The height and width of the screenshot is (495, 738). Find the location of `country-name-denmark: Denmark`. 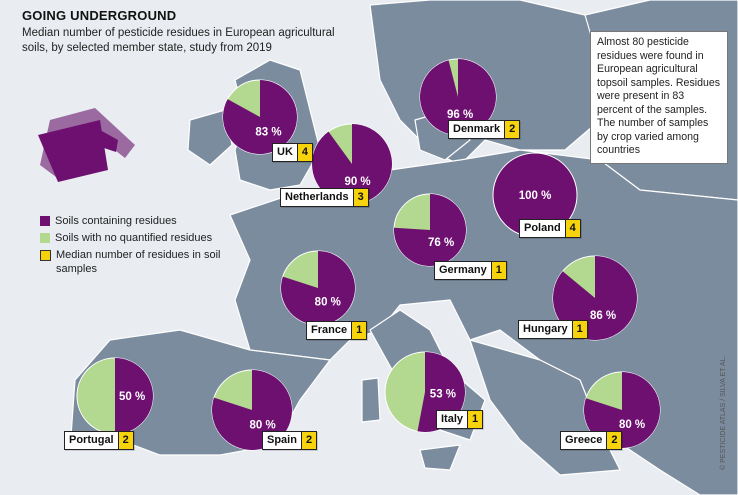

country-name-denmark: Denmark is located at coordinates (477, 129).